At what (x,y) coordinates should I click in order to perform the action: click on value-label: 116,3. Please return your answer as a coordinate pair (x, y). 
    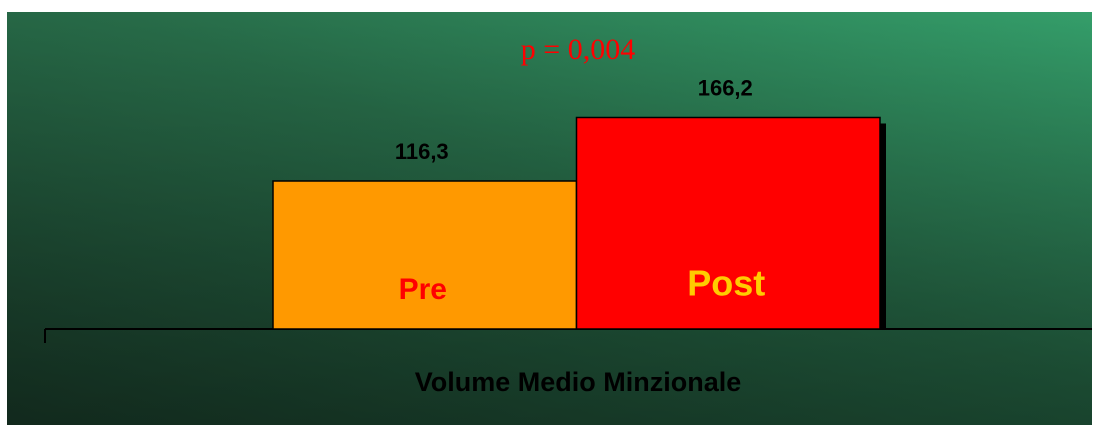
    Looking at the image, I should click on (422, 151).